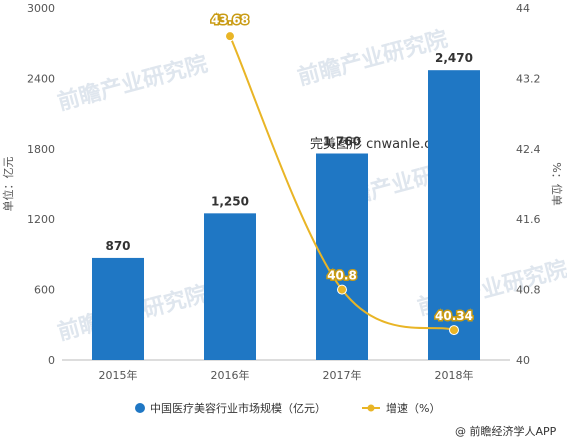  Describe the element at coordinates (528, 219) in the screenshot. I see `y-right-tick-label: 41.6` at that location.